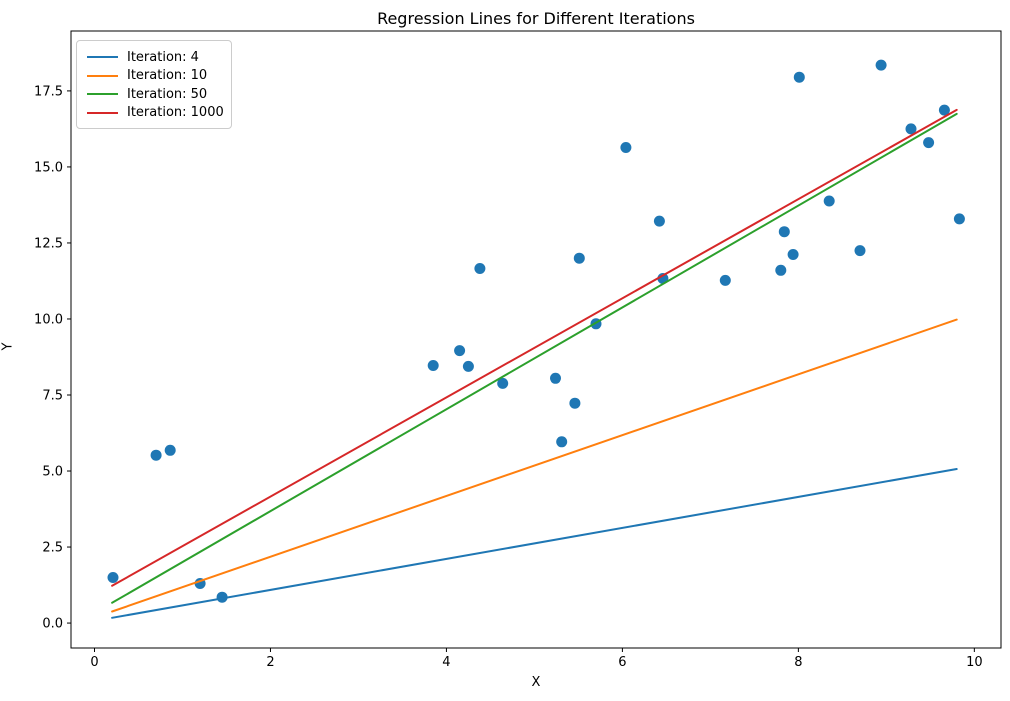 Image resolution: width=1010 pixels, height=701 pixels. I want to click on x-tick-label: 6, so click(622, 662).